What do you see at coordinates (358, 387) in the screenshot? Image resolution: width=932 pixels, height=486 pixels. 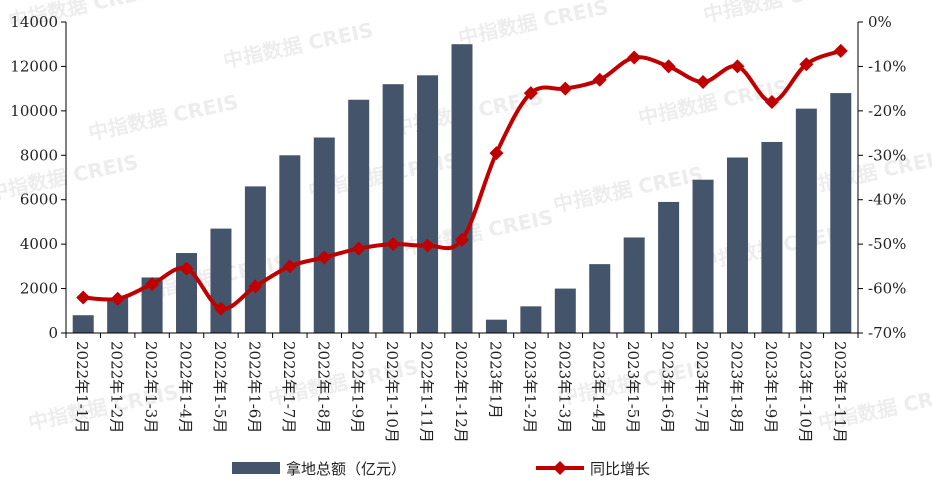 I see `x-tick-label: 2022年1-9月` at bounding box center [358, 387].